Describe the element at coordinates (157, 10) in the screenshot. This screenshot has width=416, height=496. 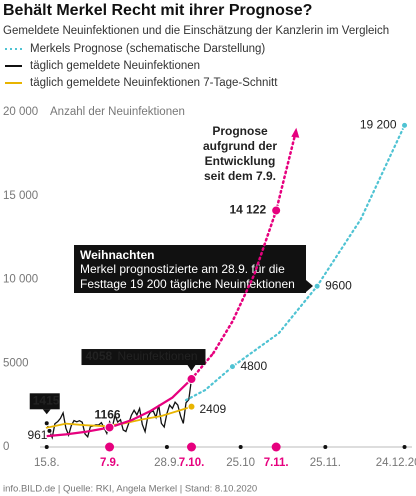
I see `chart-title: Behält Merkel Recht mit ihrer Prognose?` at that location.